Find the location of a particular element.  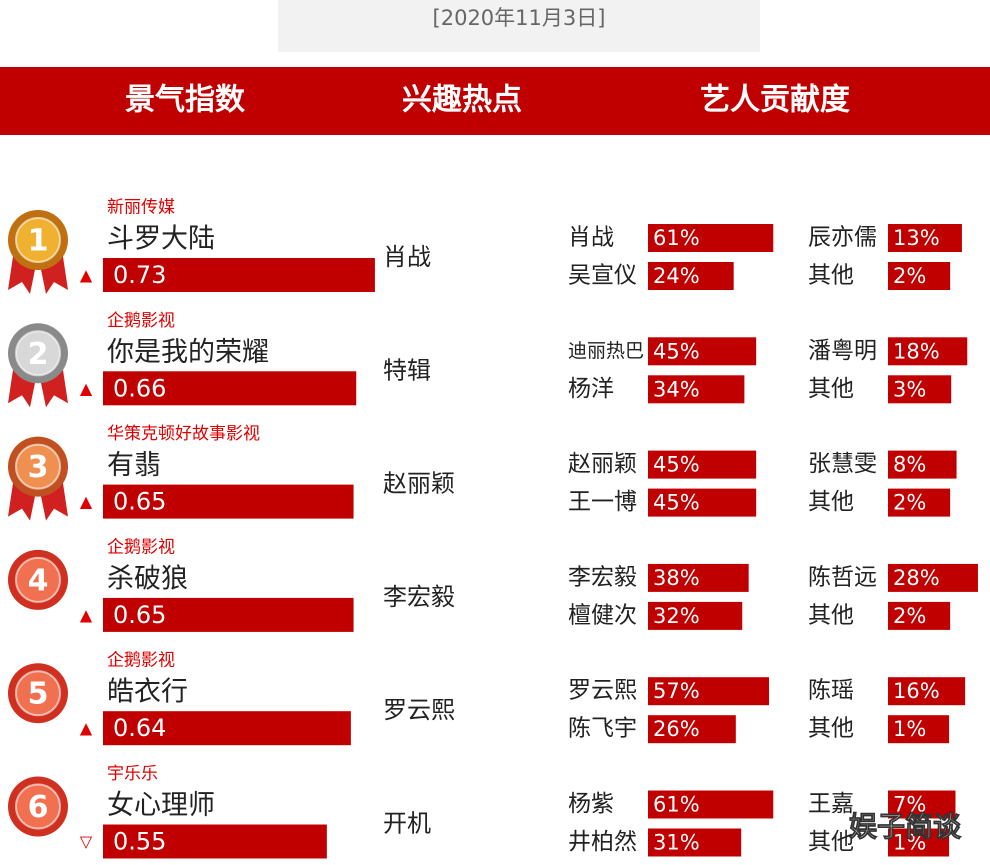

index: 0.55 is located at coordinates (139, 842).